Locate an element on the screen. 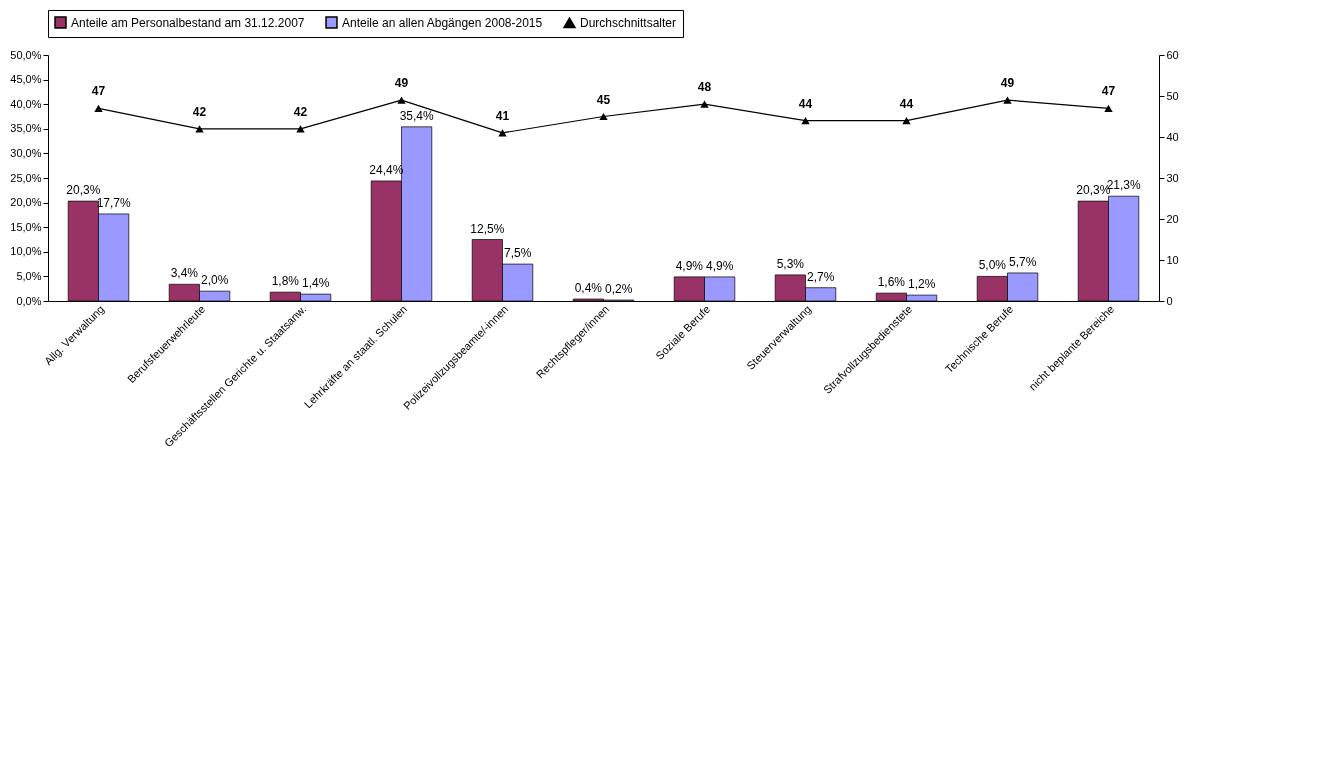 Image resolution: width=1317 pixels, height=760 pixels. data-label: 3,4% is located at coordinates (184, 273).